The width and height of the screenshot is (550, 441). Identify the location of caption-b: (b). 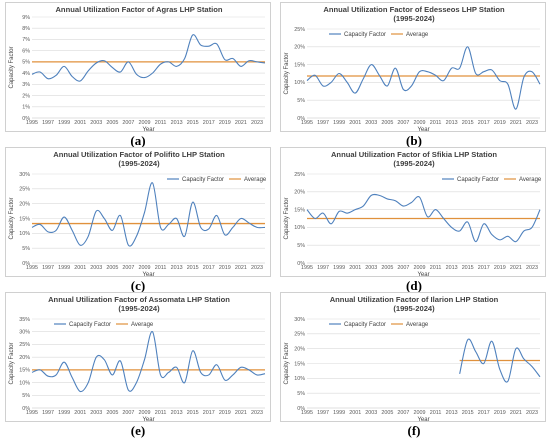
(414, 140).